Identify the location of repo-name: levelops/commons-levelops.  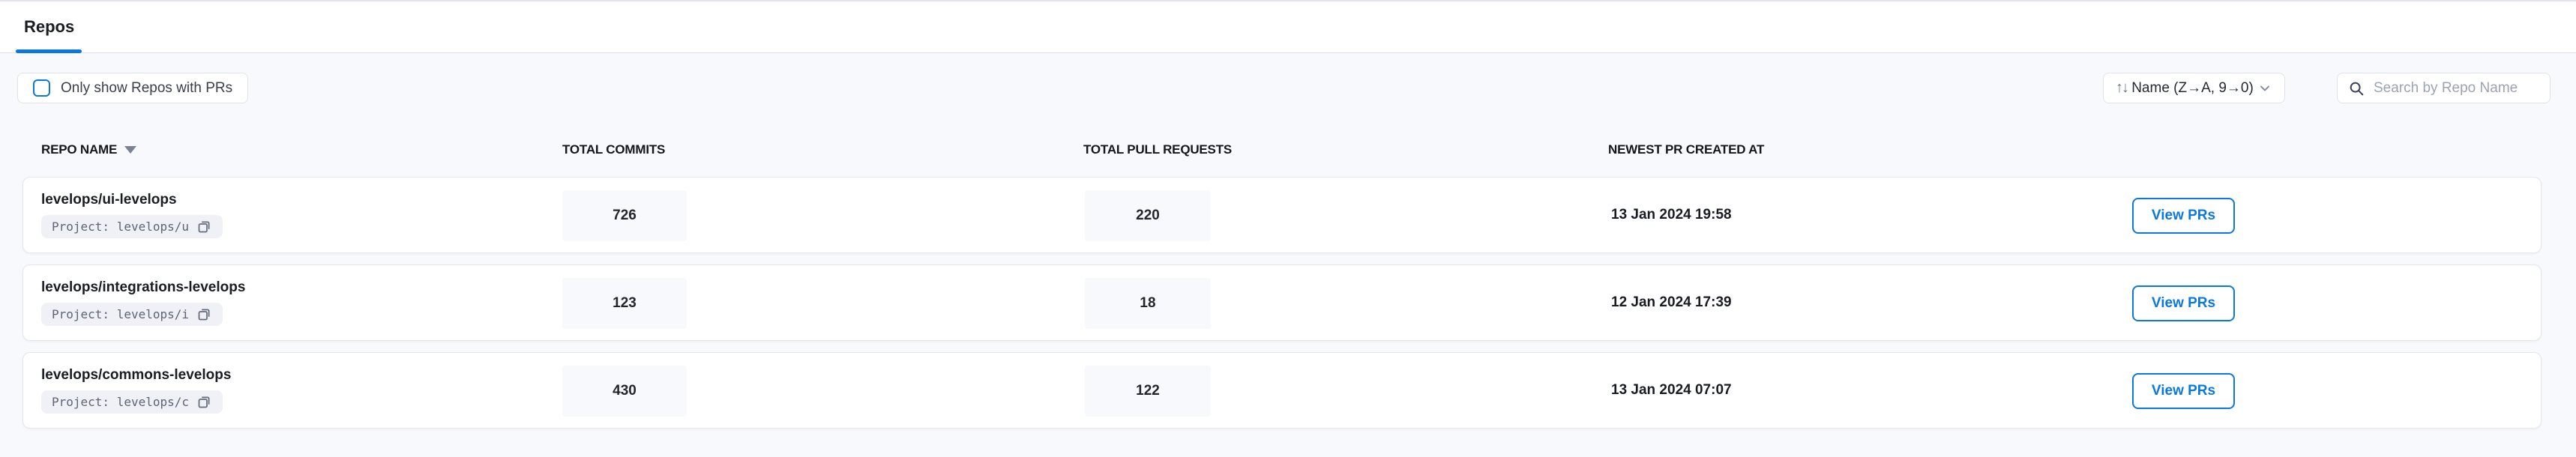
(136, 375).